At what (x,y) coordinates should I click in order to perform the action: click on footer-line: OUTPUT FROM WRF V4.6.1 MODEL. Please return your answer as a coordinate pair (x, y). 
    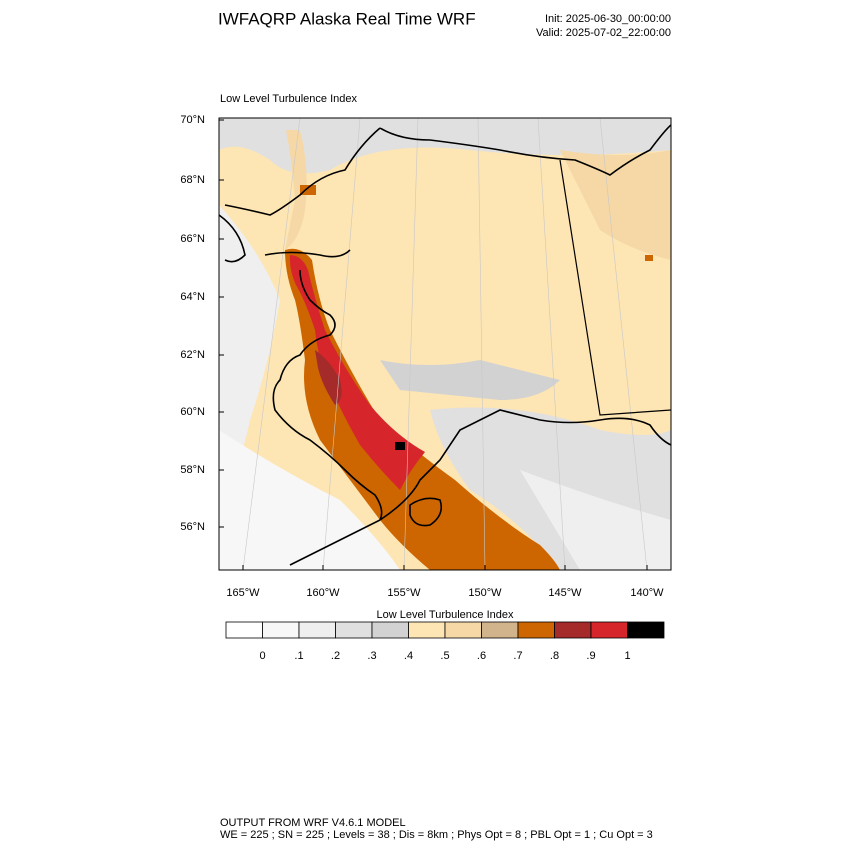
    Looking at the image, I should click on (313, 823).